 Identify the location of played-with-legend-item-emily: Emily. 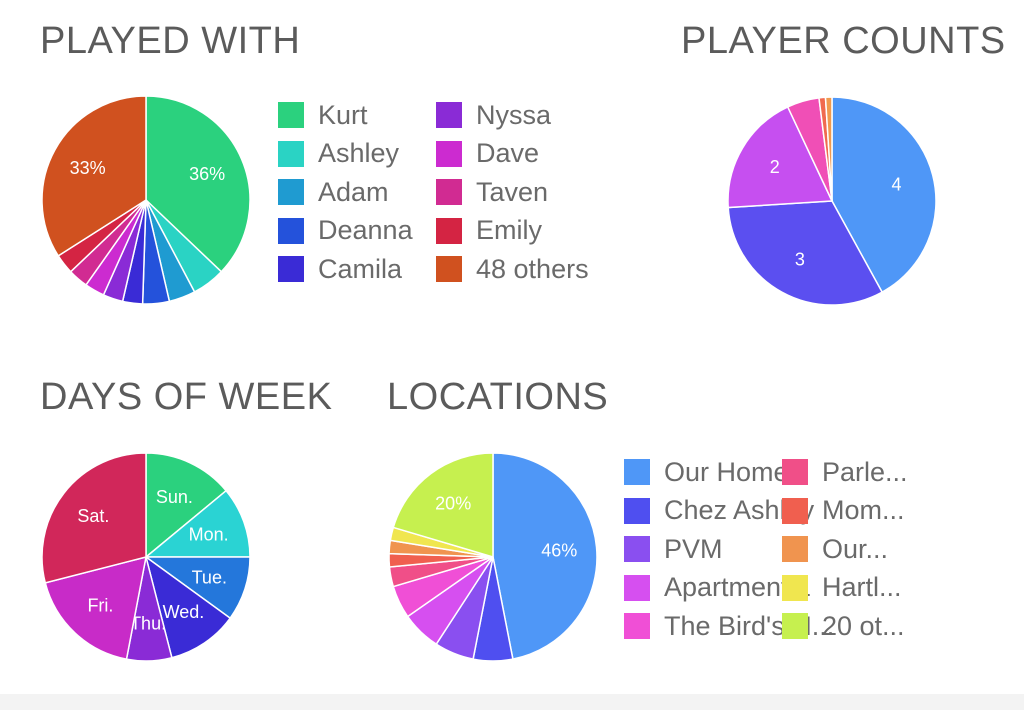
(489, 231).